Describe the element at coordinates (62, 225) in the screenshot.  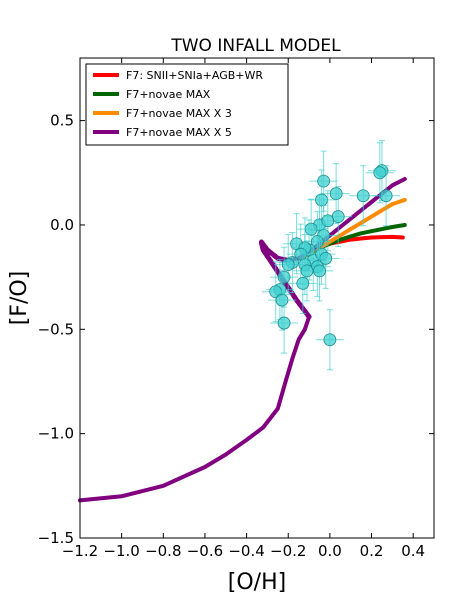
I see `y-tick-label: 0.0` at that location.